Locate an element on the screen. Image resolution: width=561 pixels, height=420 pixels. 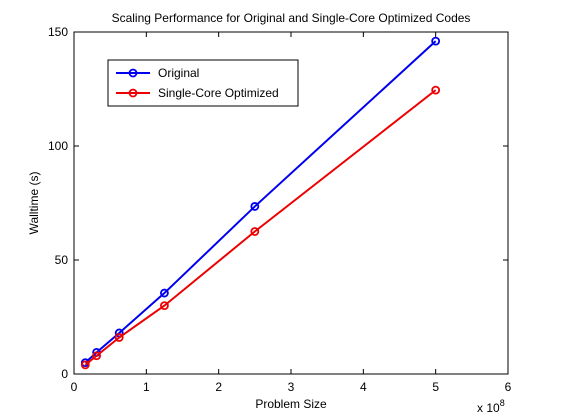
legend: Original Single-Core Optimized is located at coordinates (203, 83).